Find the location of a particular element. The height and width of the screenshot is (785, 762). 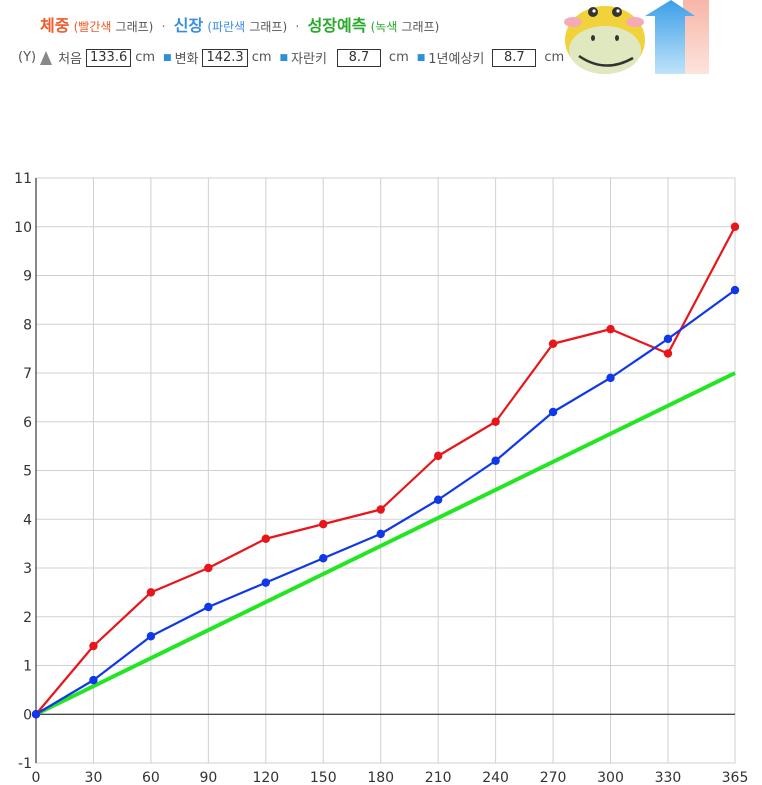

height-legend-graph-word: 그래프) is located at coordinates (268, 27).